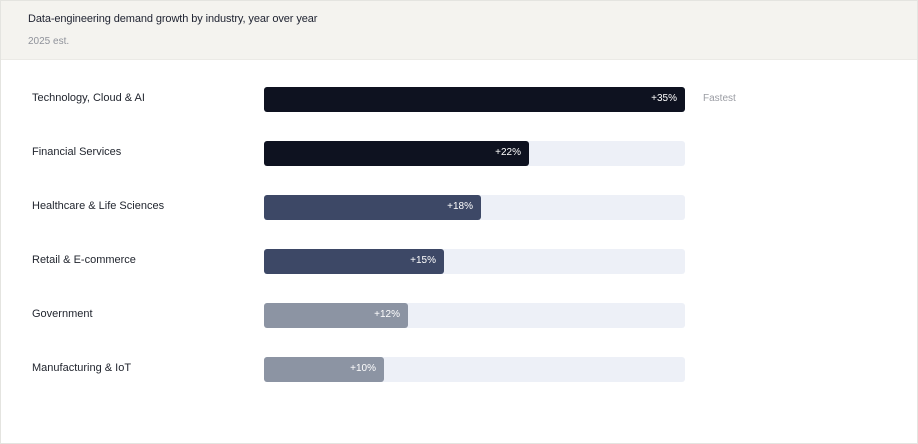 The image size is (918, 444). I want to click on value-label: +18%, so click(460, 206).